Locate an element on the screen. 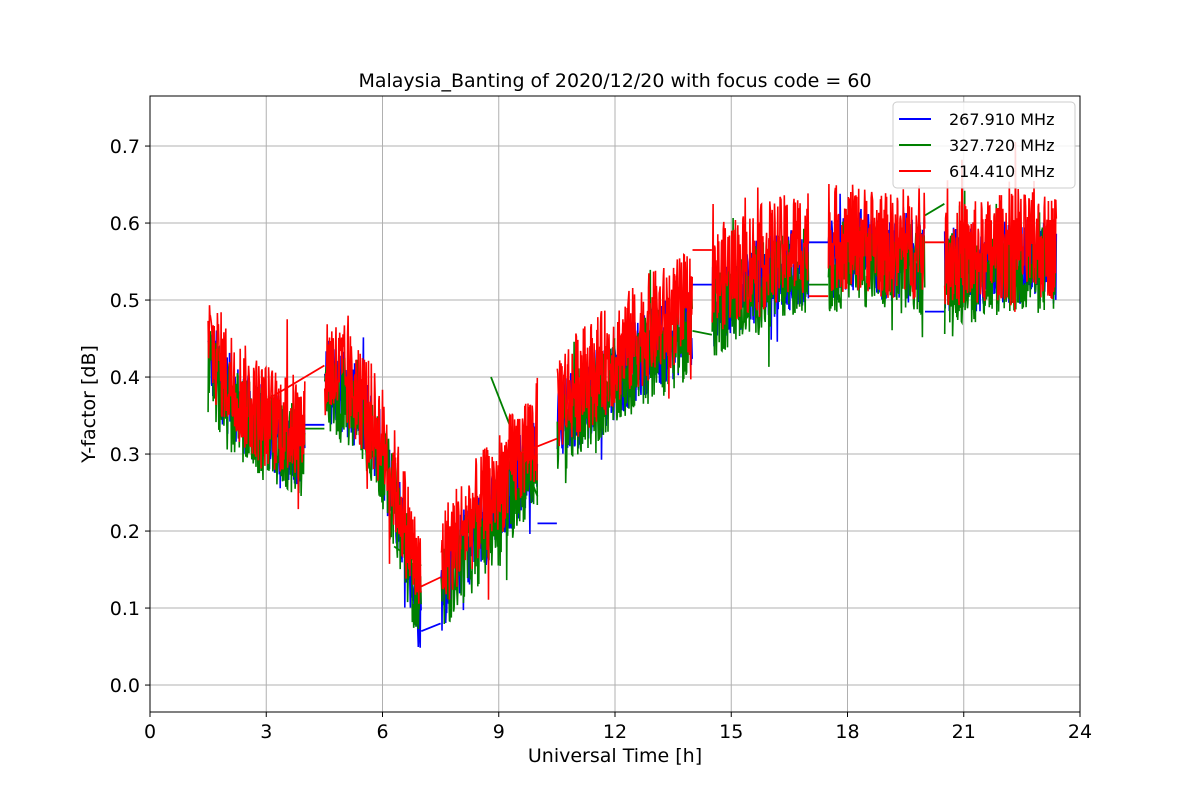 Image resolution: width=1200 pixels, height=804 pixels. legend-entry: 267.910 MHz is located at coordinates (1001, 119).